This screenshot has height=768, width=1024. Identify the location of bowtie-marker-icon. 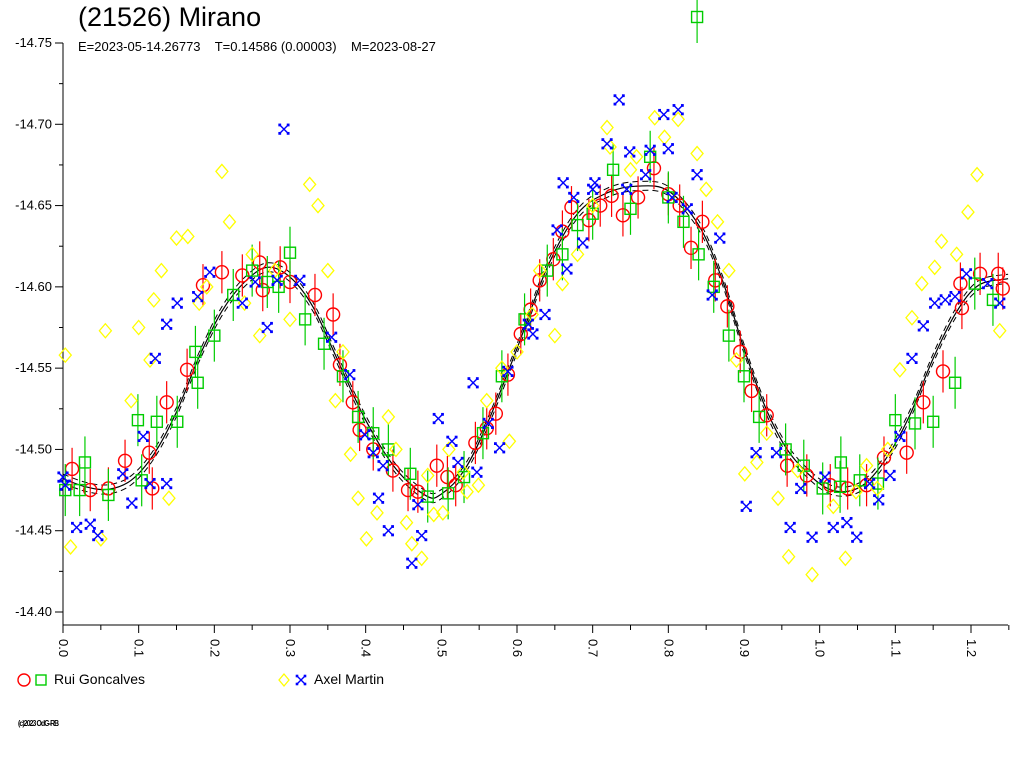
(301, 680).